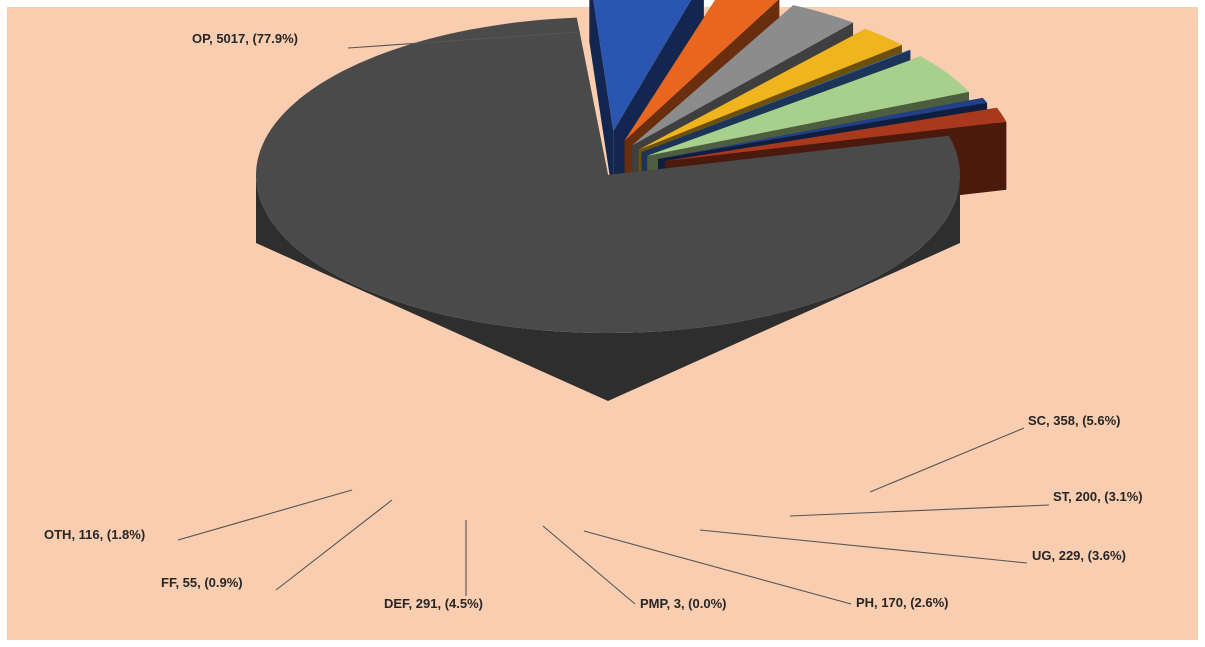 Image resolution: width=1205 pixels, height=647 pixels. I want to click on data-label-def: DEF, 291, (4.5%), so click(433, 603).